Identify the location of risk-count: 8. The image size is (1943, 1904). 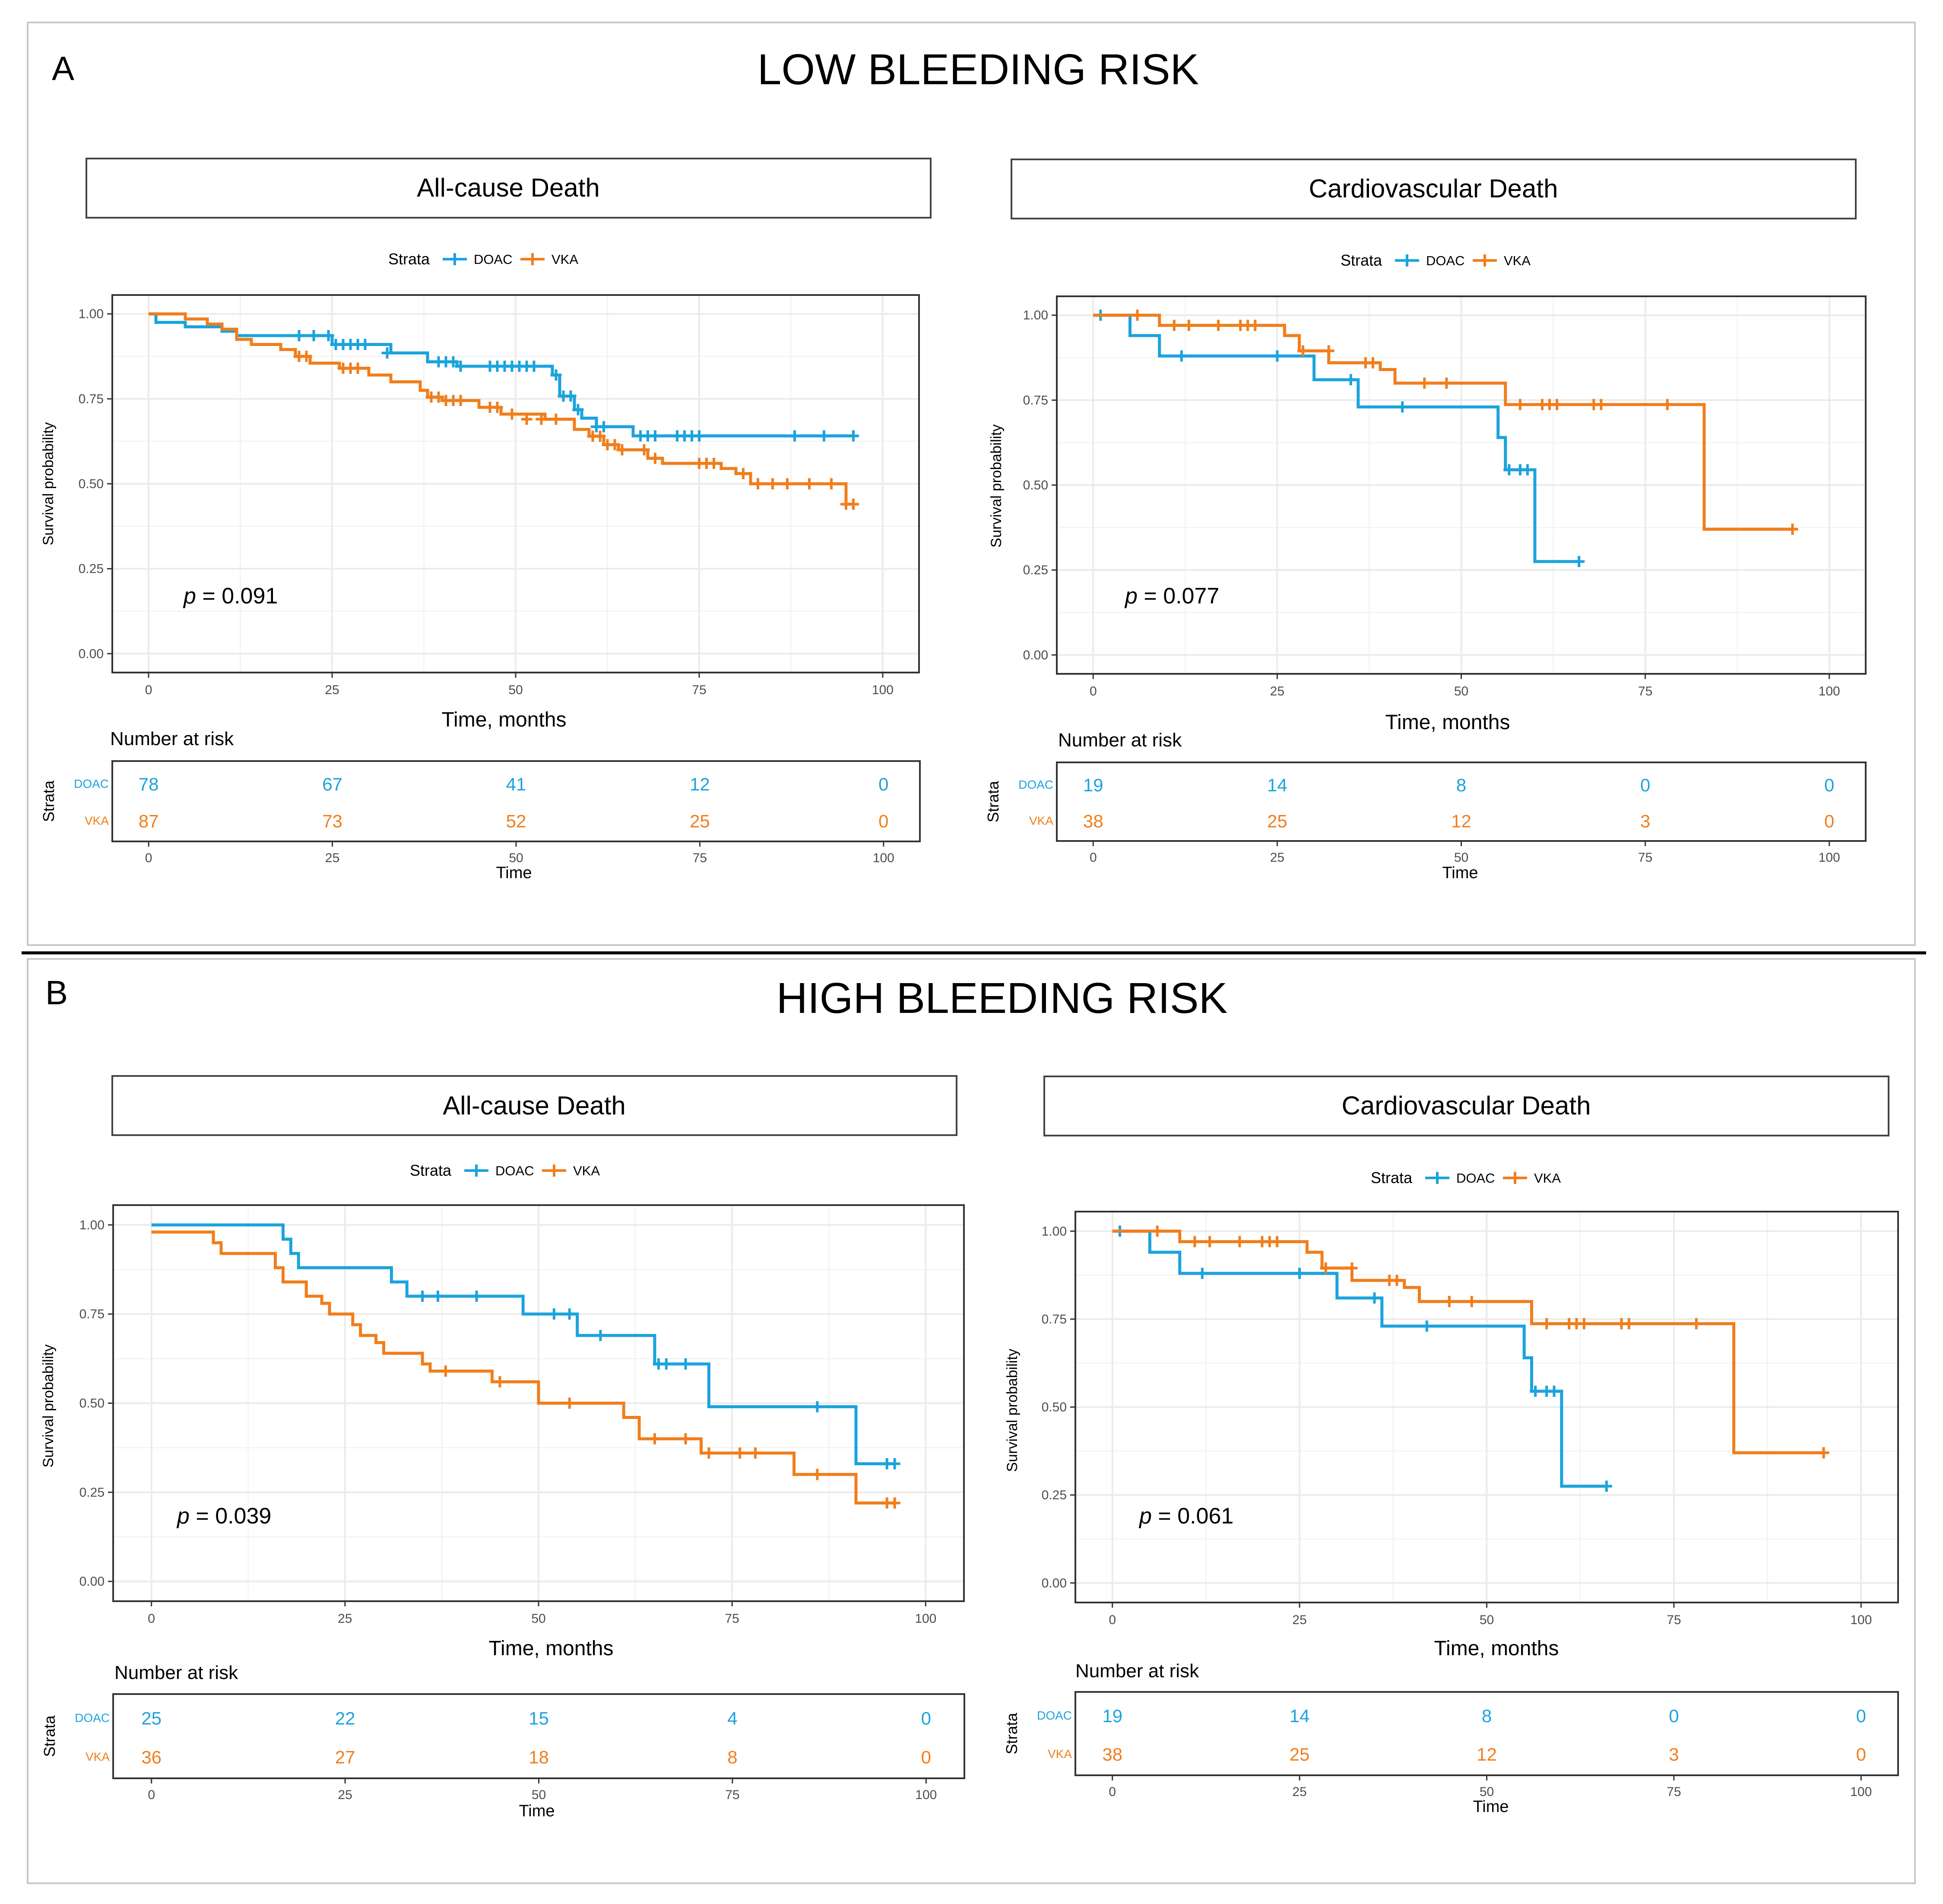
(732, 1757).